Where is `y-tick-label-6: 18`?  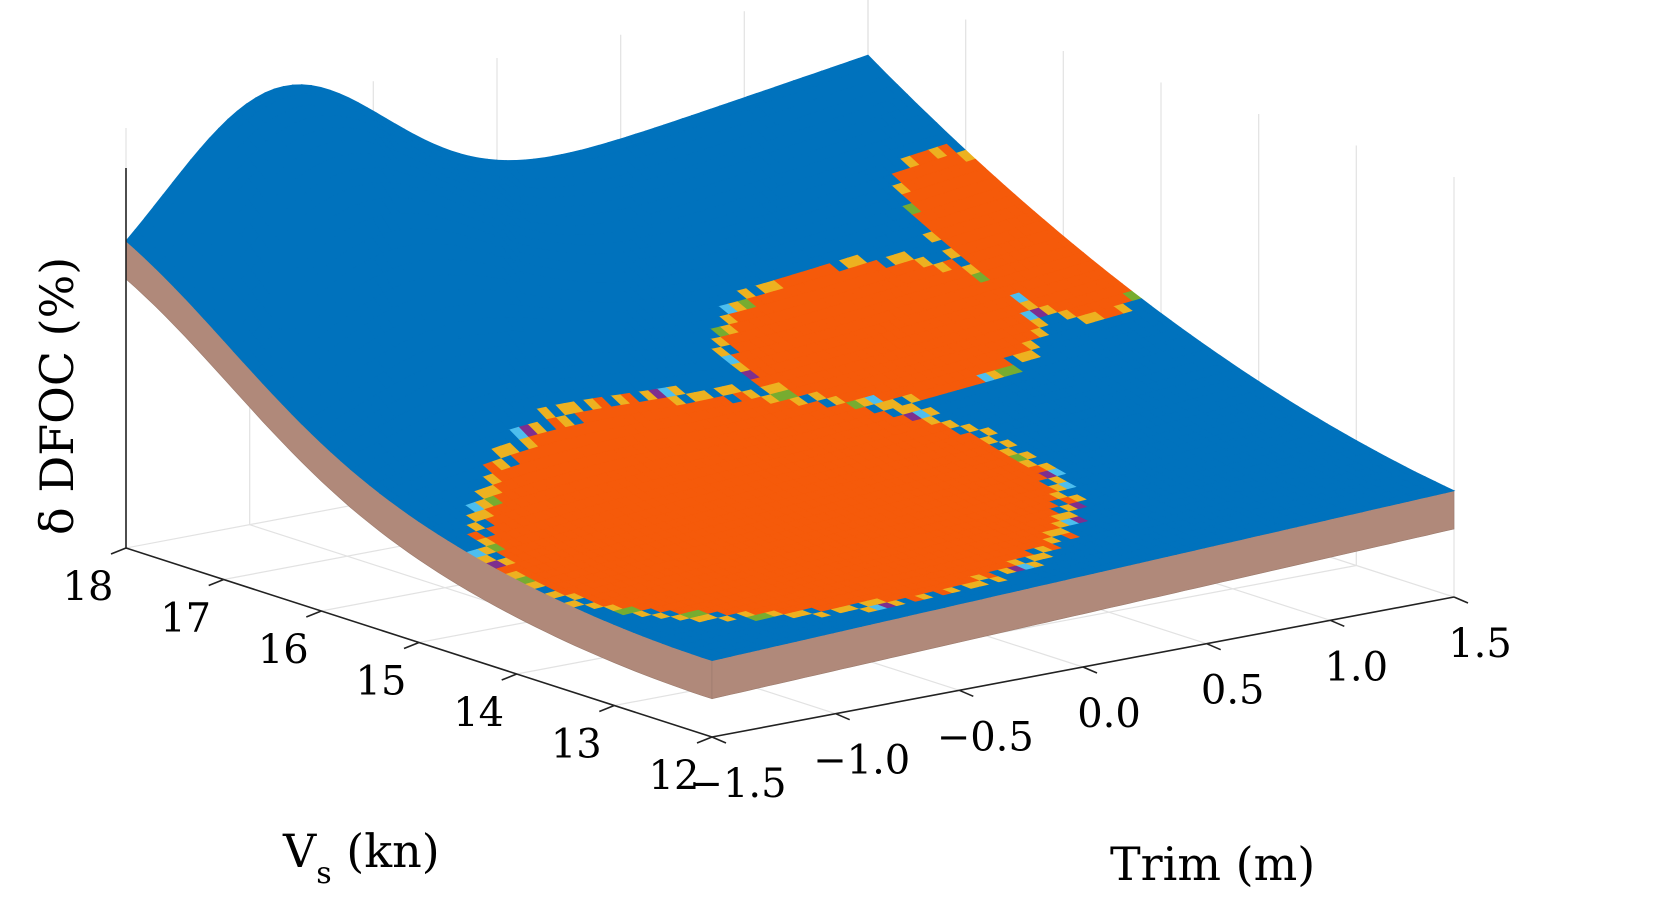 y-tick-label-6: 18 is located at coordinates (88, 587).